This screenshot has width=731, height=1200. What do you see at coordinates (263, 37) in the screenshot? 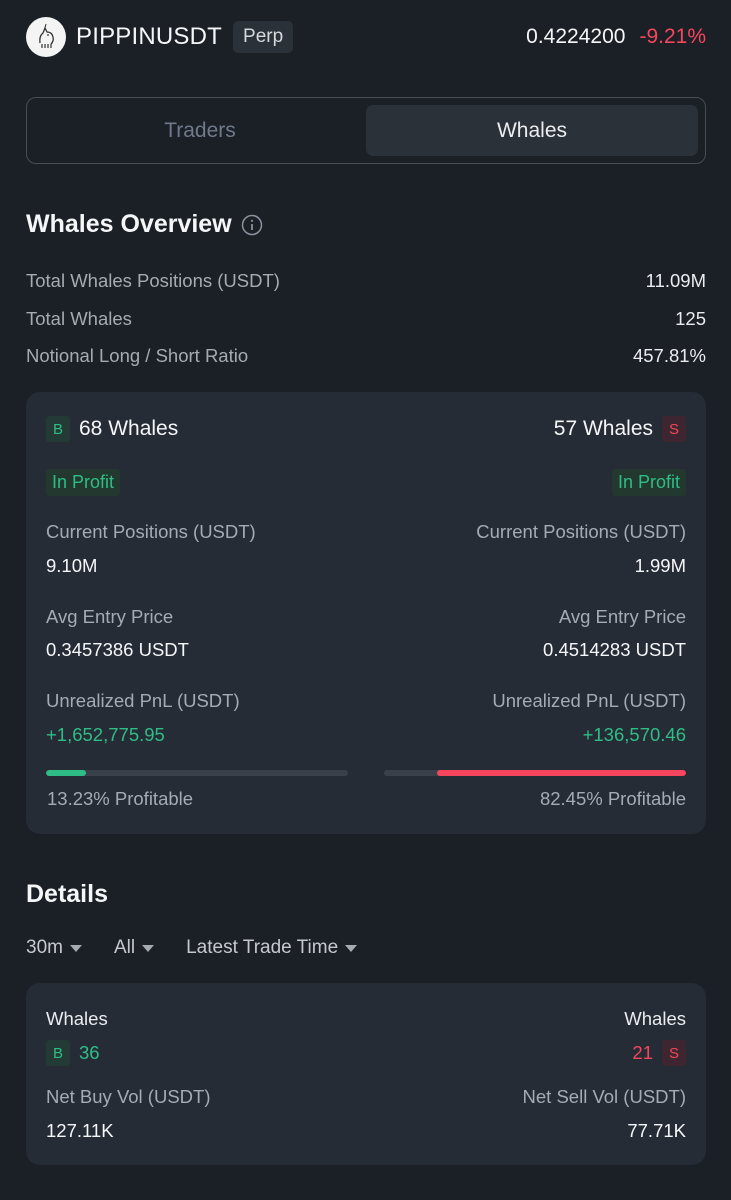
I see `contract-type-badge: Perp` at bounding box center [263, 37].